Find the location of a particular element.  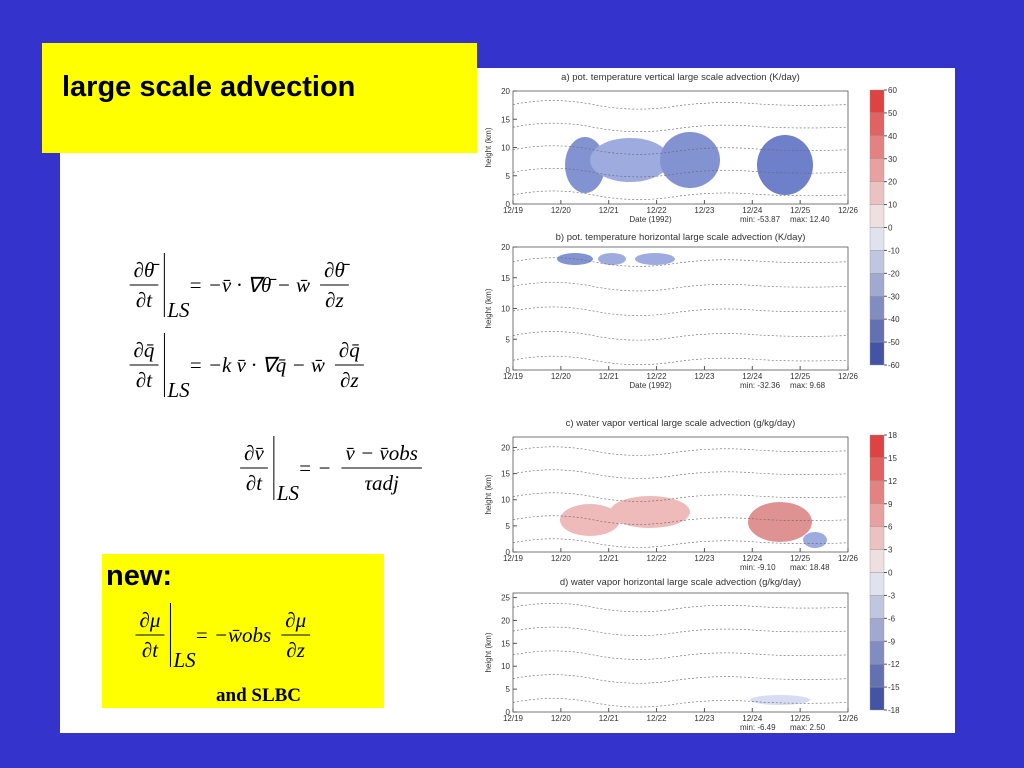

numerator: ∂v̄ is located at coordinates (254, 453).